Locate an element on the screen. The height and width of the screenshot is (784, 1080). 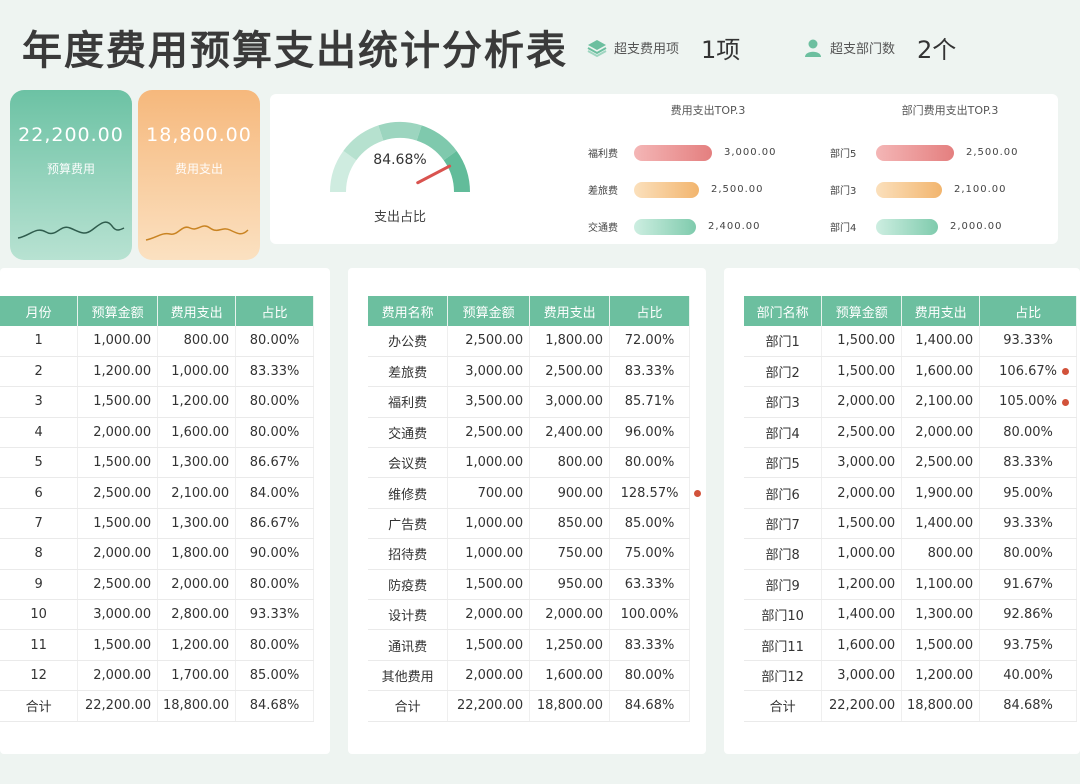
top-item: 部门5 2,500.00 is located at coordinates (950, 152).